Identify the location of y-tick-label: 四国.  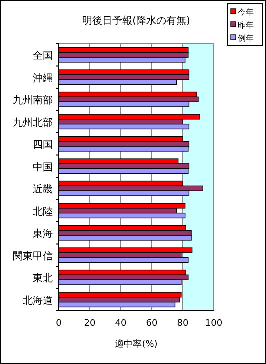
(43, 146).